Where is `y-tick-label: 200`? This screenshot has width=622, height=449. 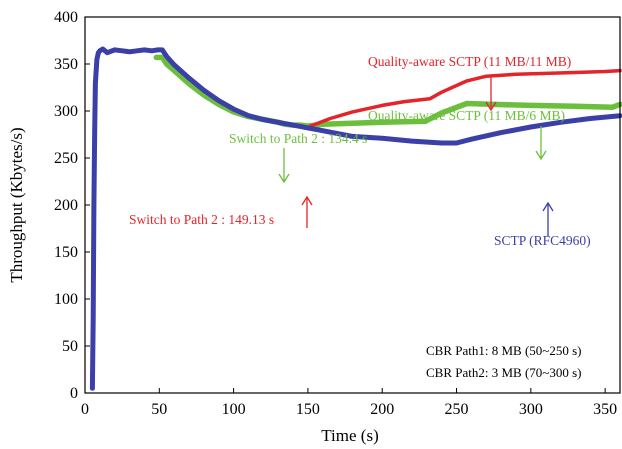
y-tick-label: 200 is located at coordinates (66, 205).